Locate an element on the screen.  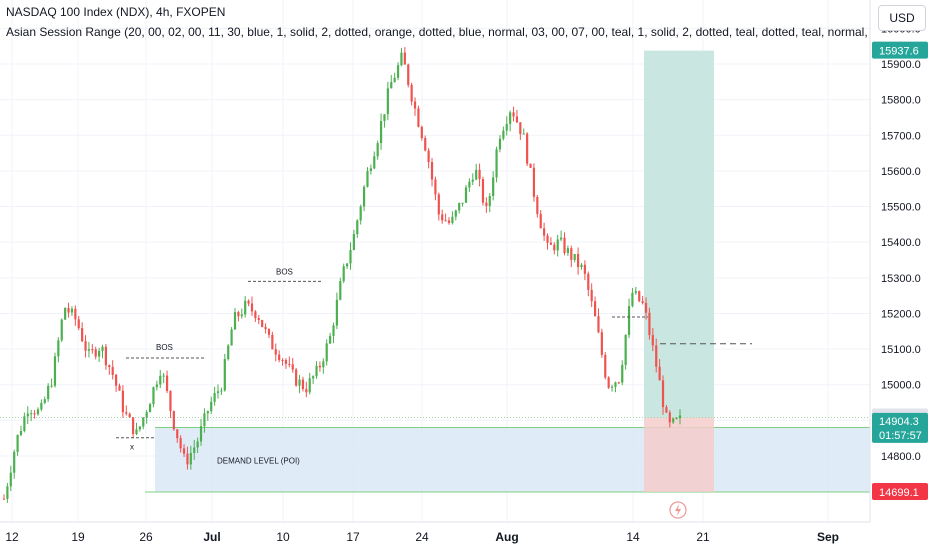
price-tick: 15000.0 is located at coordinates (901, 386).